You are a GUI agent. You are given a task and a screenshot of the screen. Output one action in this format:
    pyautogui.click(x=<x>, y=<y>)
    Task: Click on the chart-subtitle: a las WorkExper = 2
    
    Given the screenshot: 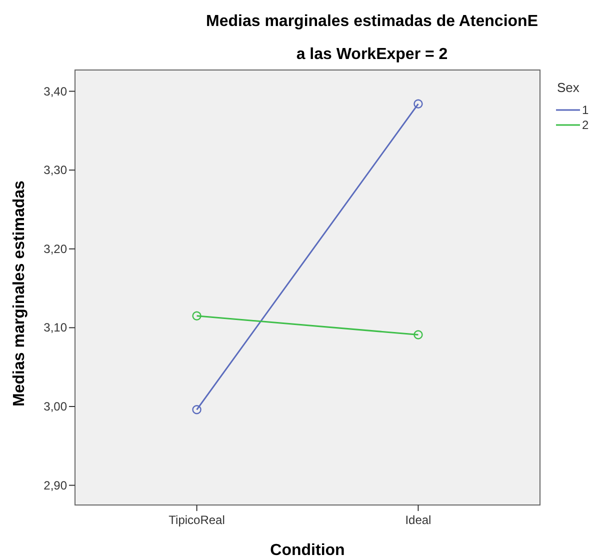 What is the action you would take?
    pyautogui.click(x=372, y=54)
    